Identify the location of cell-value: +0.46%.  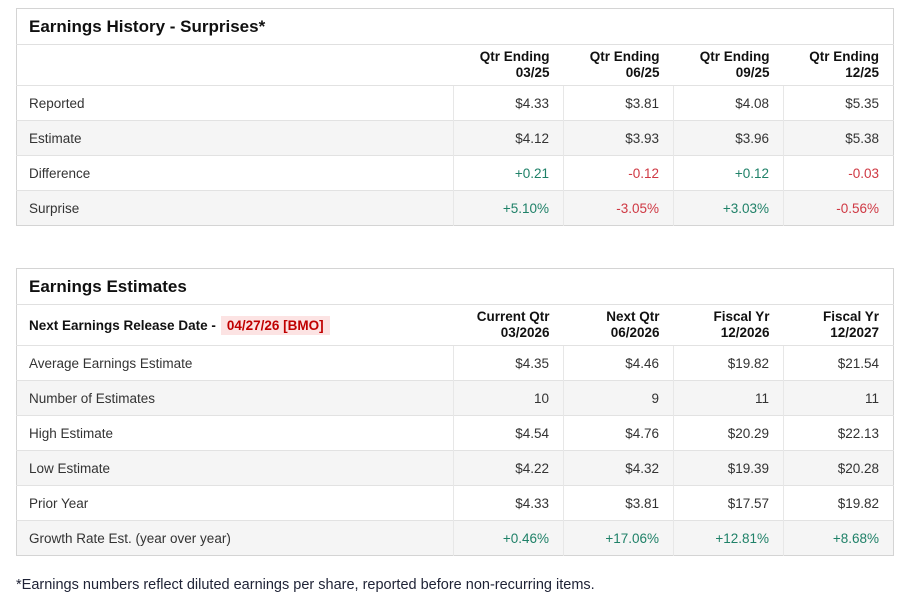
(508, 538).